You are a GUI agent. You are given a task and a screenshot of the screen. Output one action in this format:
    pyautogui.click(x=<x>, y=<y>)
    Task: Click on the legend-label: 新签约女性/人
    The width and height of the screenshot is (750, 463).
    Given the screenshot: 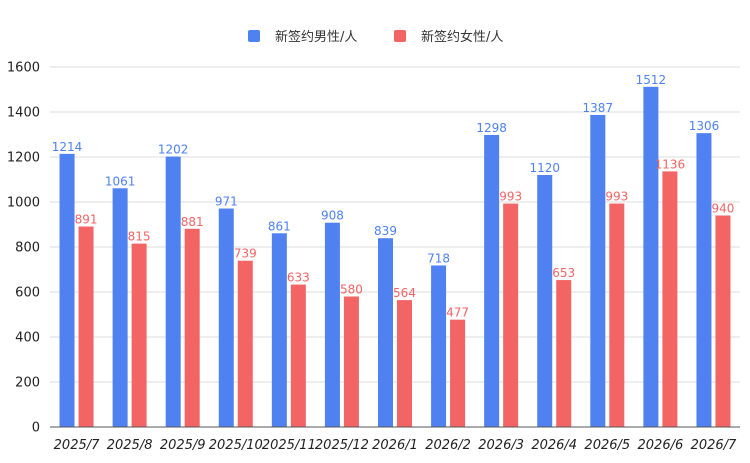 What is the action you would take?
    pyautogui.click(x=462, y=37)
    